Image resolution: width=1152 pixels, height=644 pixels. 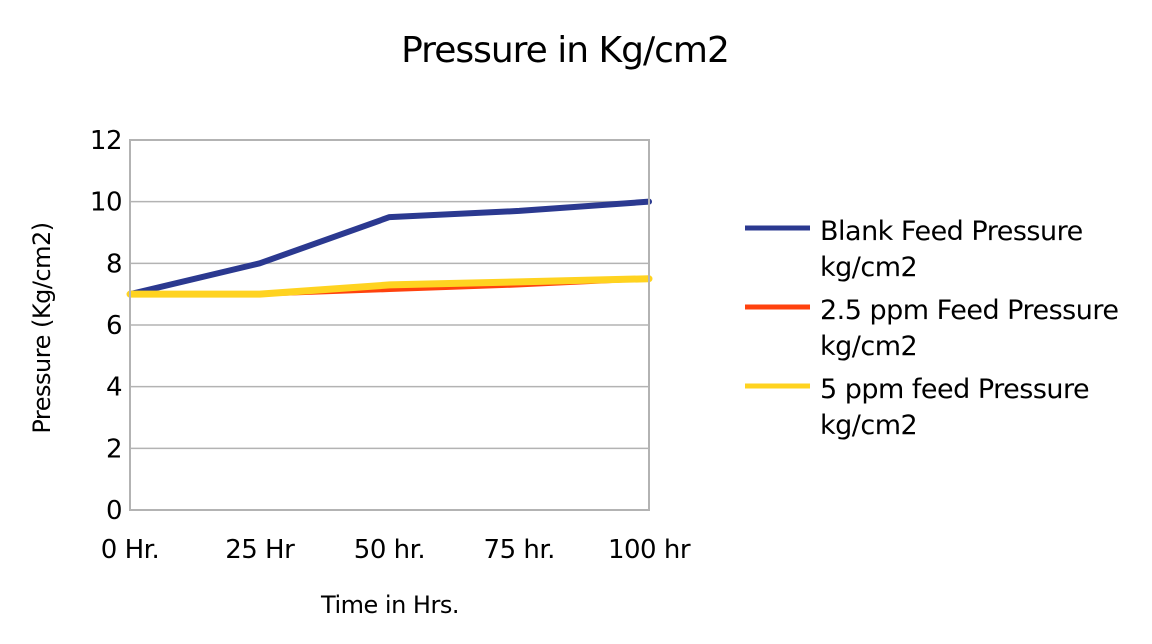 What do you see at coordinates (114, 511) in the screenshot?
I see `y-tick-label: 0` at bounding box center [114, 511].